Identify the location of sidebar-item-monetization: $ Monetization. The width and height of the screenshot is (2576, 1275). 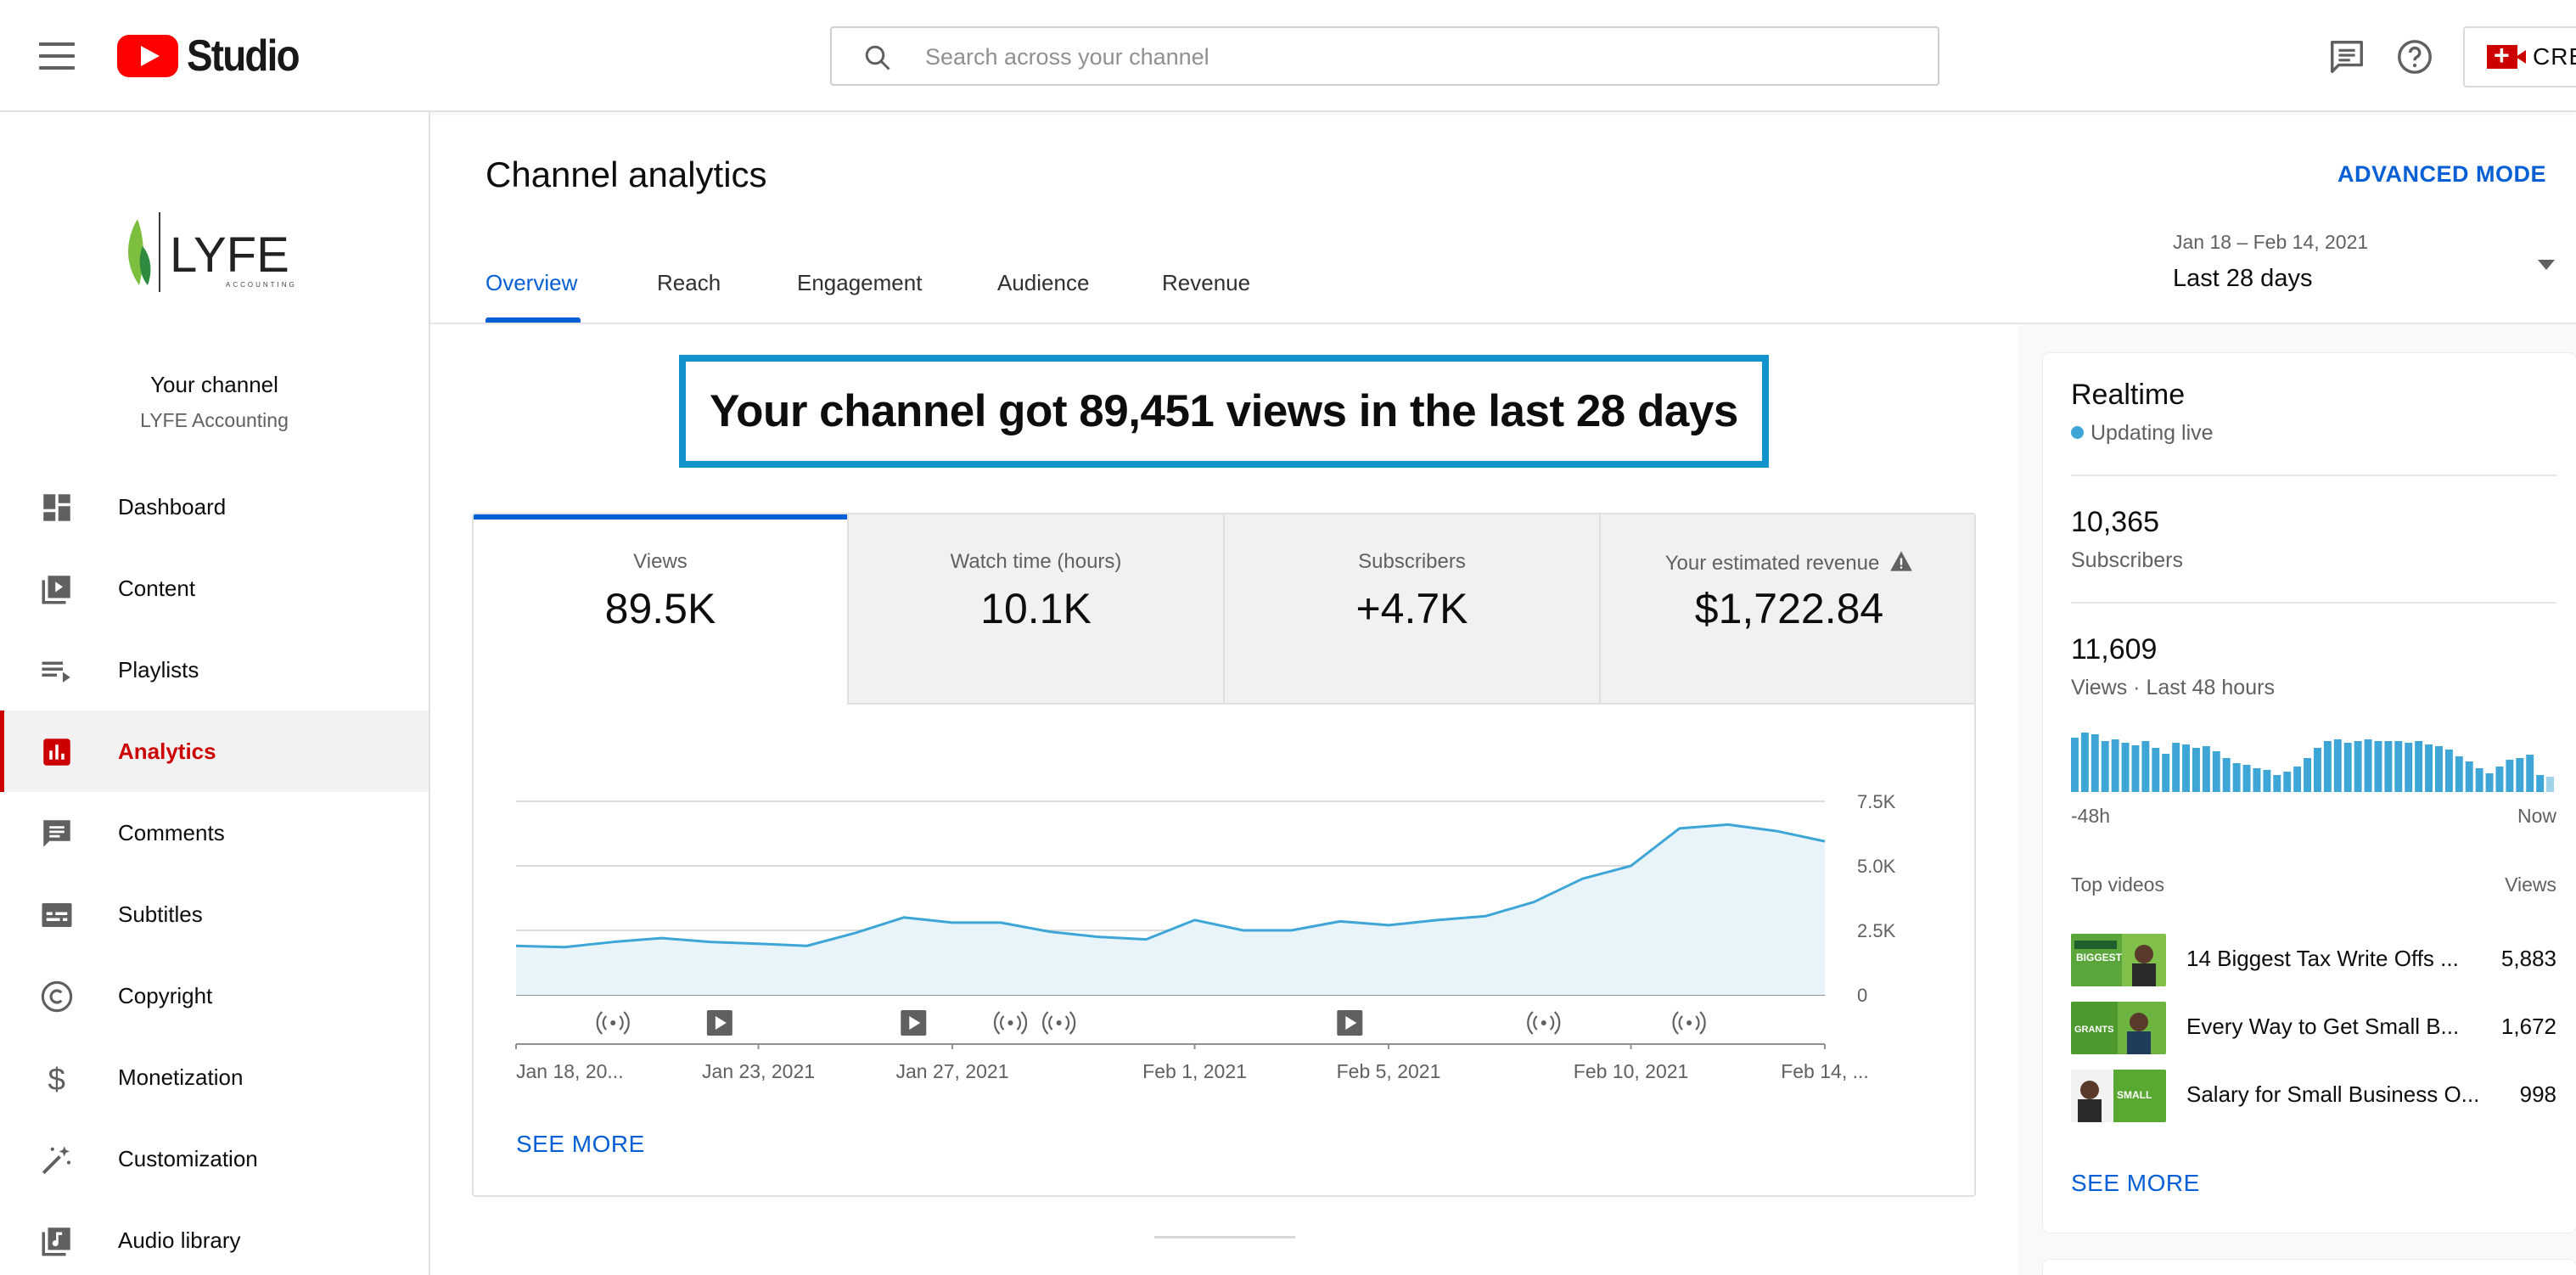
(214, 1077).